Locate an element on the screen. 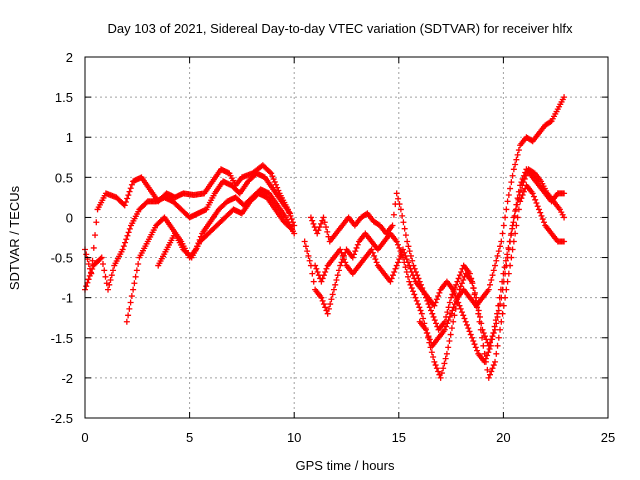 Image resolution: width=640 pixels, height=480 pixels. x-axis-label: GPS time / hours is located at coordinates (345, 465).